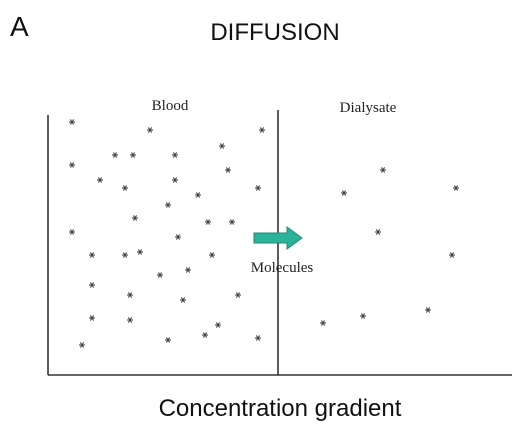 This screenshot has width=515, height=424. Describe the element at coordinates (274, 32) in the screenshot. I see `title: DIFFUSION` at that location.